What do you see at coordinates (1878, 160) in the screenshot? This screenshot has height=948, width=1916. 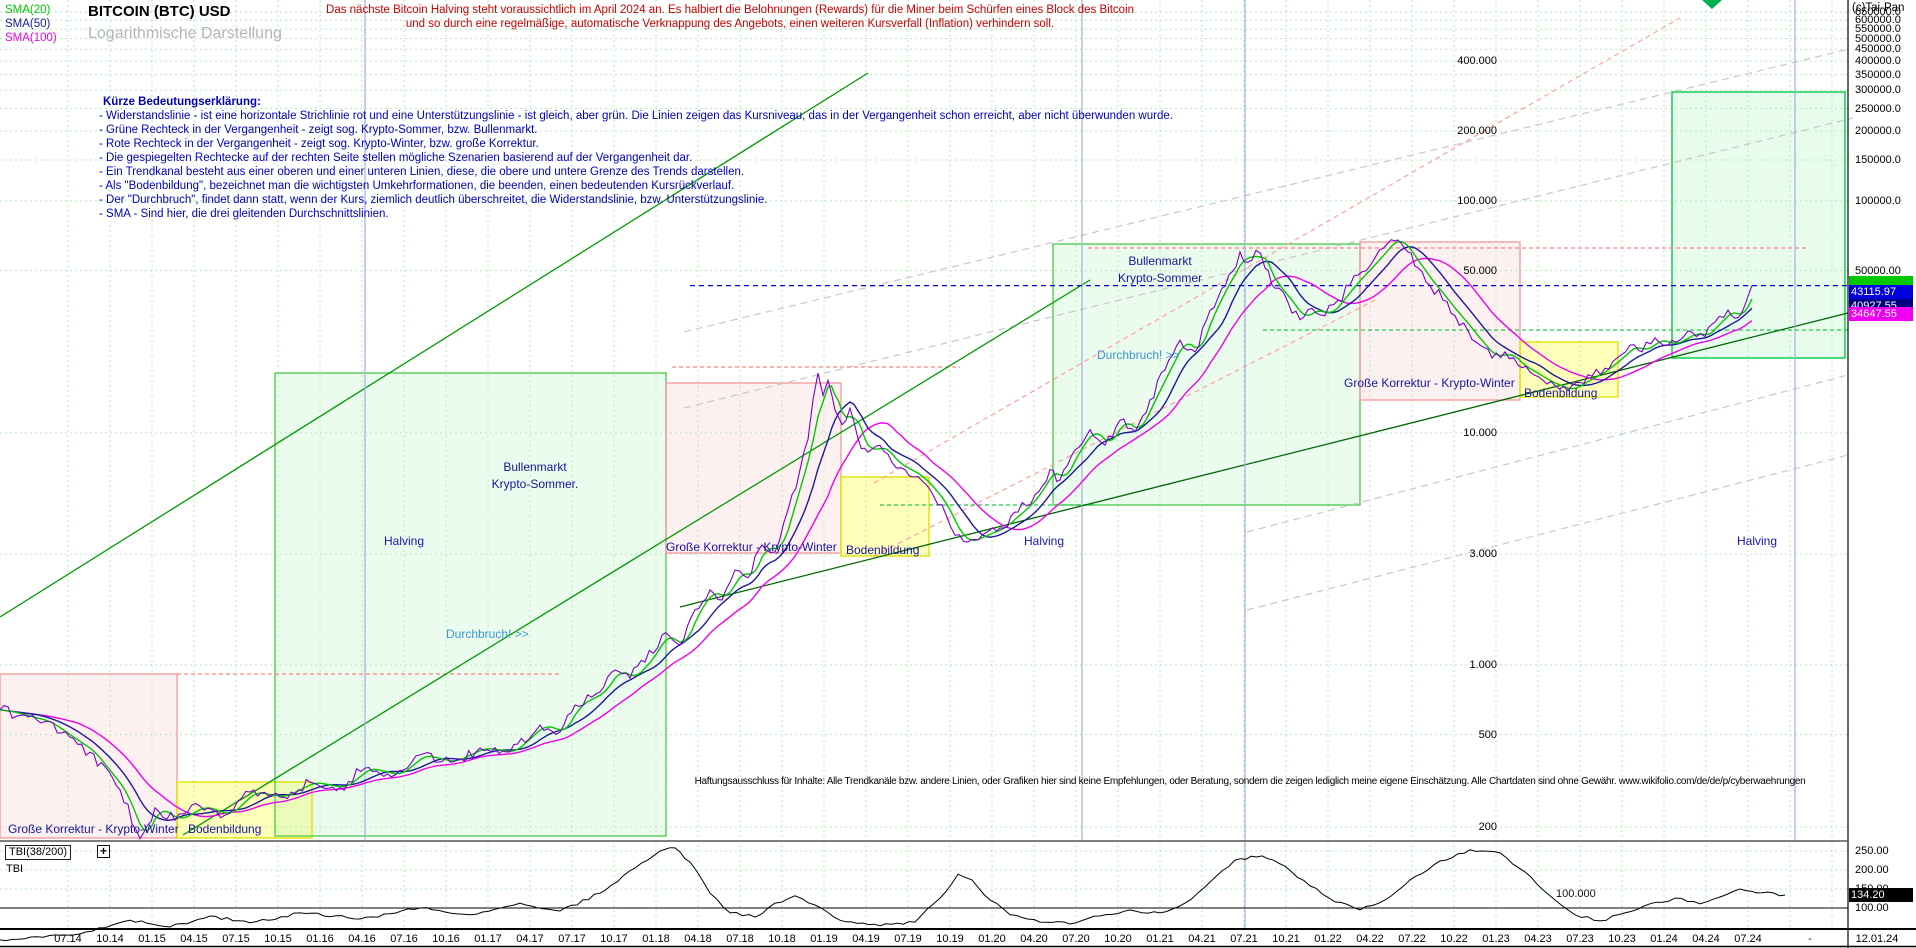 I see `y-axis-label: 150000.0` at bounding box center [1878, 160].